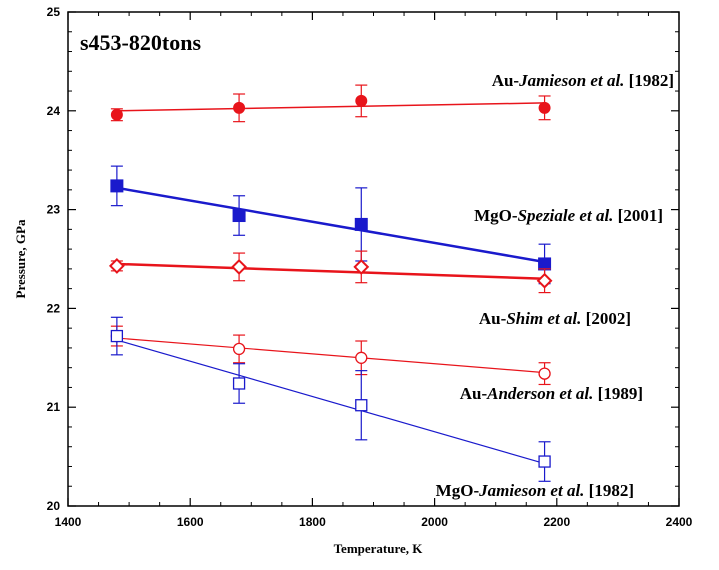 This screenshot has width=719, height=570. What do you see at coordinates (54, 111) in the screenshot?
I see `y-tick-label: 24` at bounding box center [54, 111].